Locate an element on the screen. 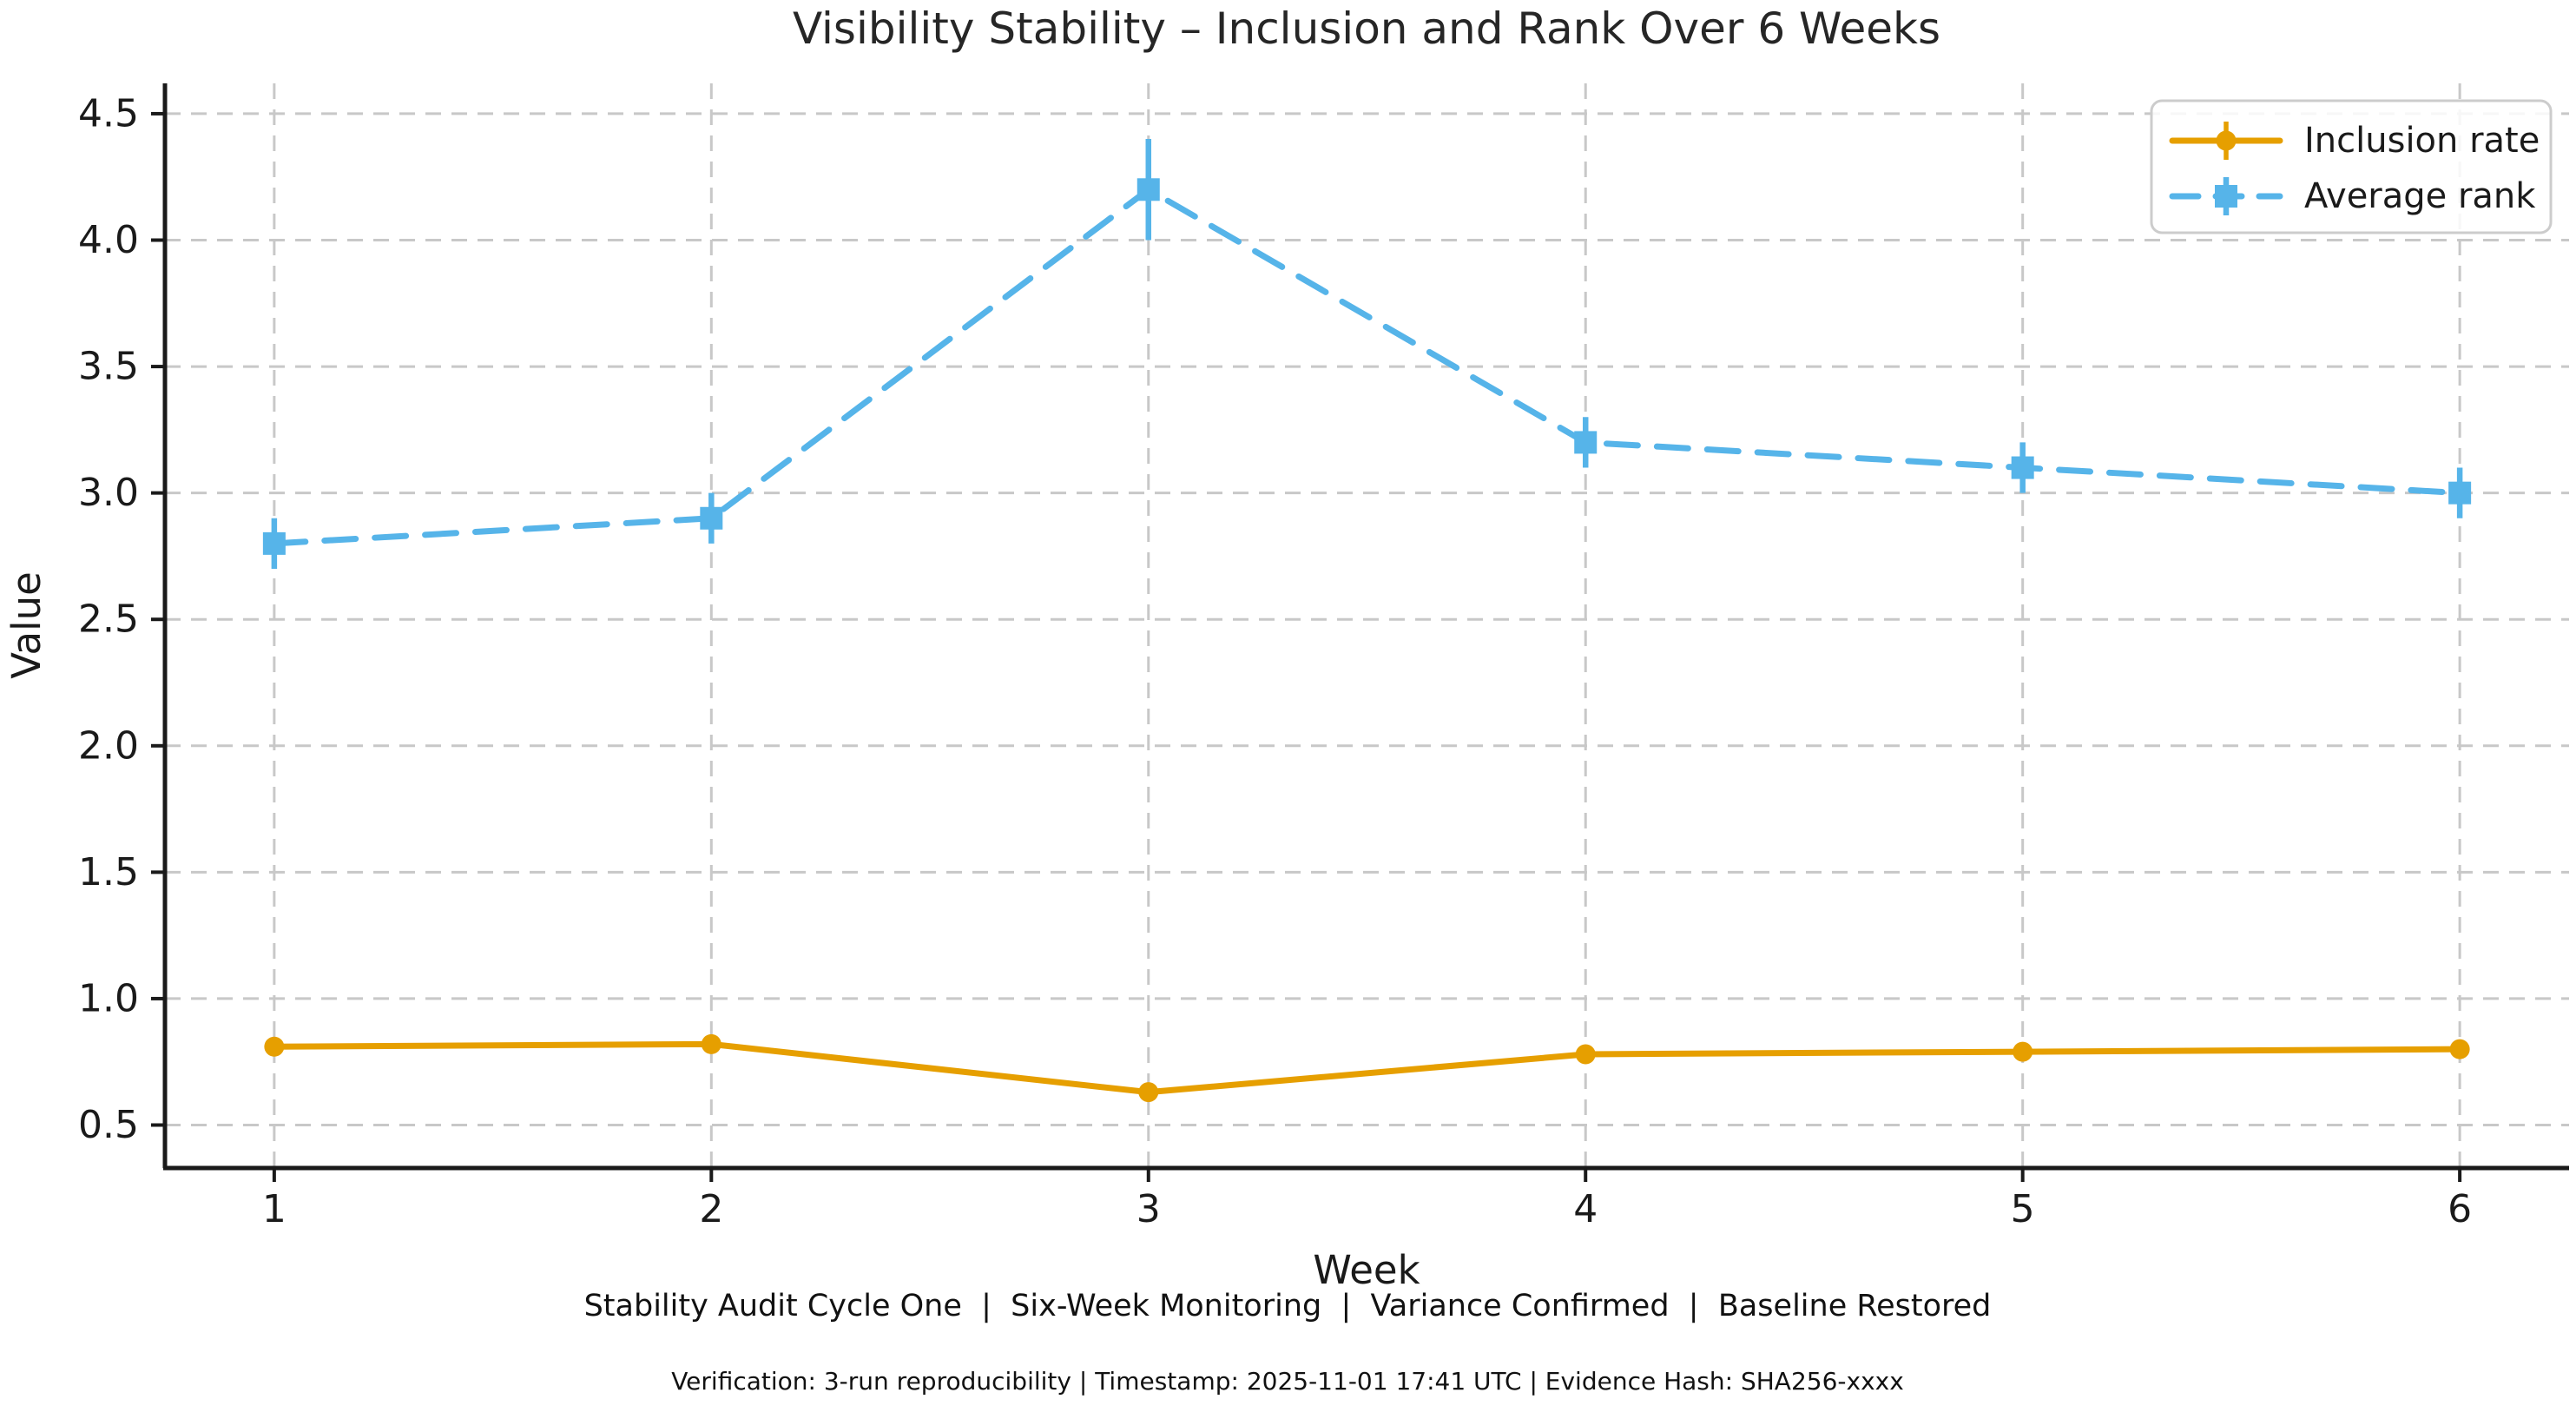 This screenshot has width=2576, height=1419. x-tick-label: 5 is located at coordinates (2023, 1209).